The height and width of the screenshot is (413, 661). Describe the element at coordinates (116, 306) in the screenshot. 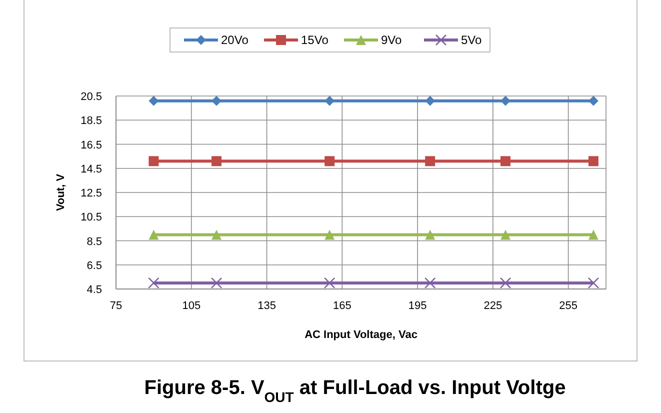

I see `x-tick-label: 75` at that location.